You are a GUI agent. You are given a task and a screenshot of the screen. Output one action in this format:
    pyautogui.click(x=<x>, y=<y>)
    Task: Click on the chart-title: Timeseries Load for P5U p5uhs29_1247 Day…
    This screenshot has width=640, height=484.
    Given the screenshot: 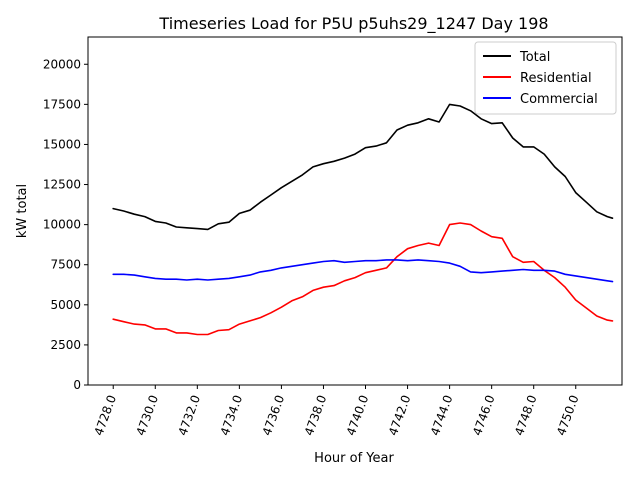 What is the action you would take?
    pyautogui.click(x=353, y=24)
    